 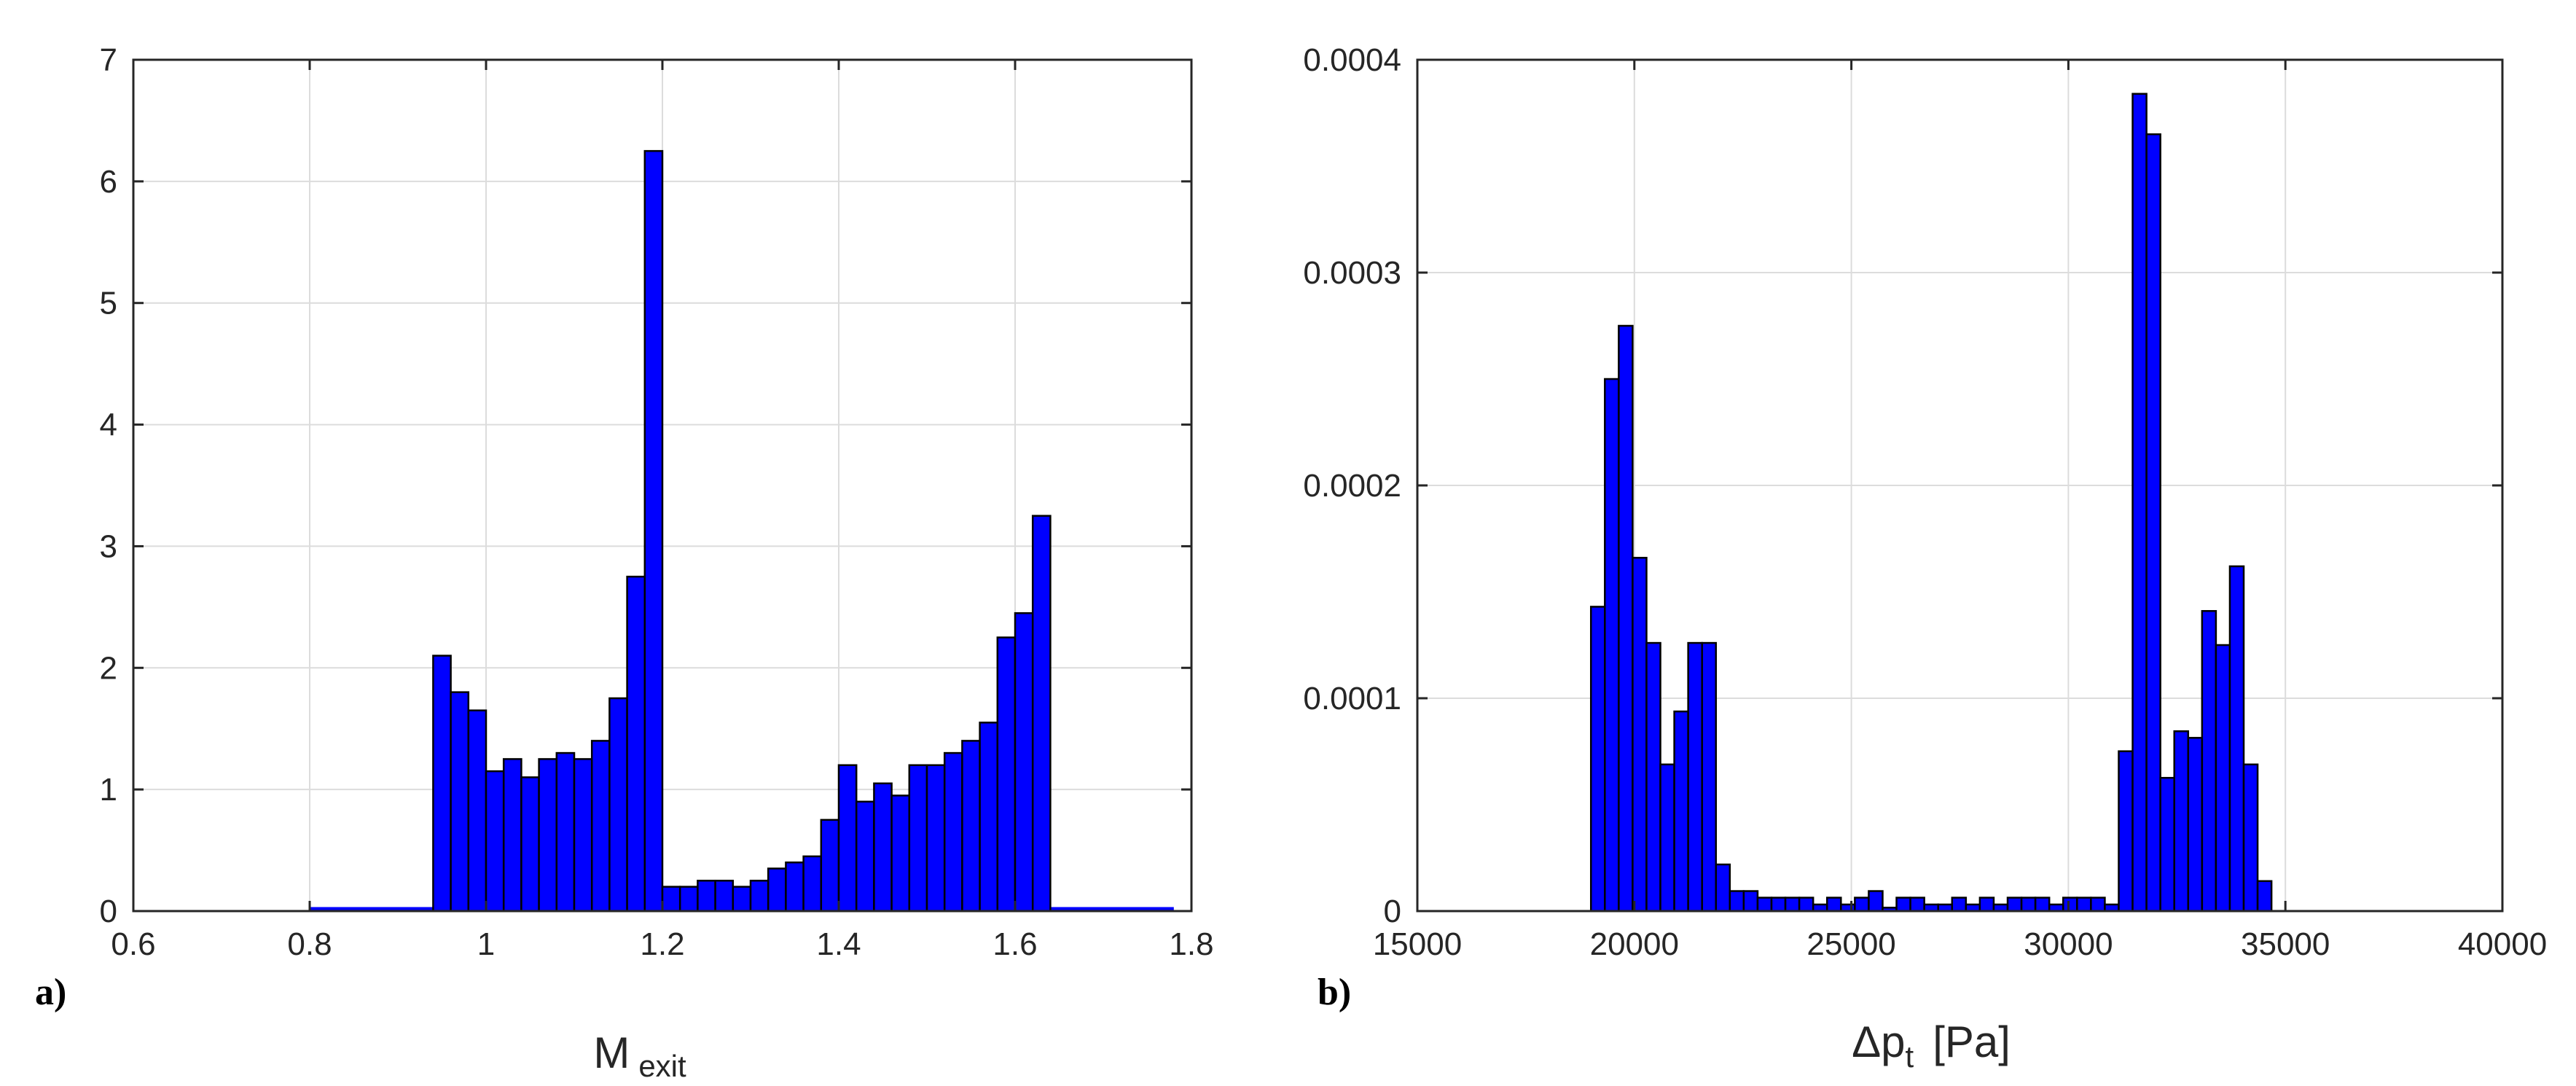 What do you see at coordinates (1878, 1041) in the screenshot?
I see `chart-b-x-axis-label-main: Δp` at bounding box center [1878, 1041].